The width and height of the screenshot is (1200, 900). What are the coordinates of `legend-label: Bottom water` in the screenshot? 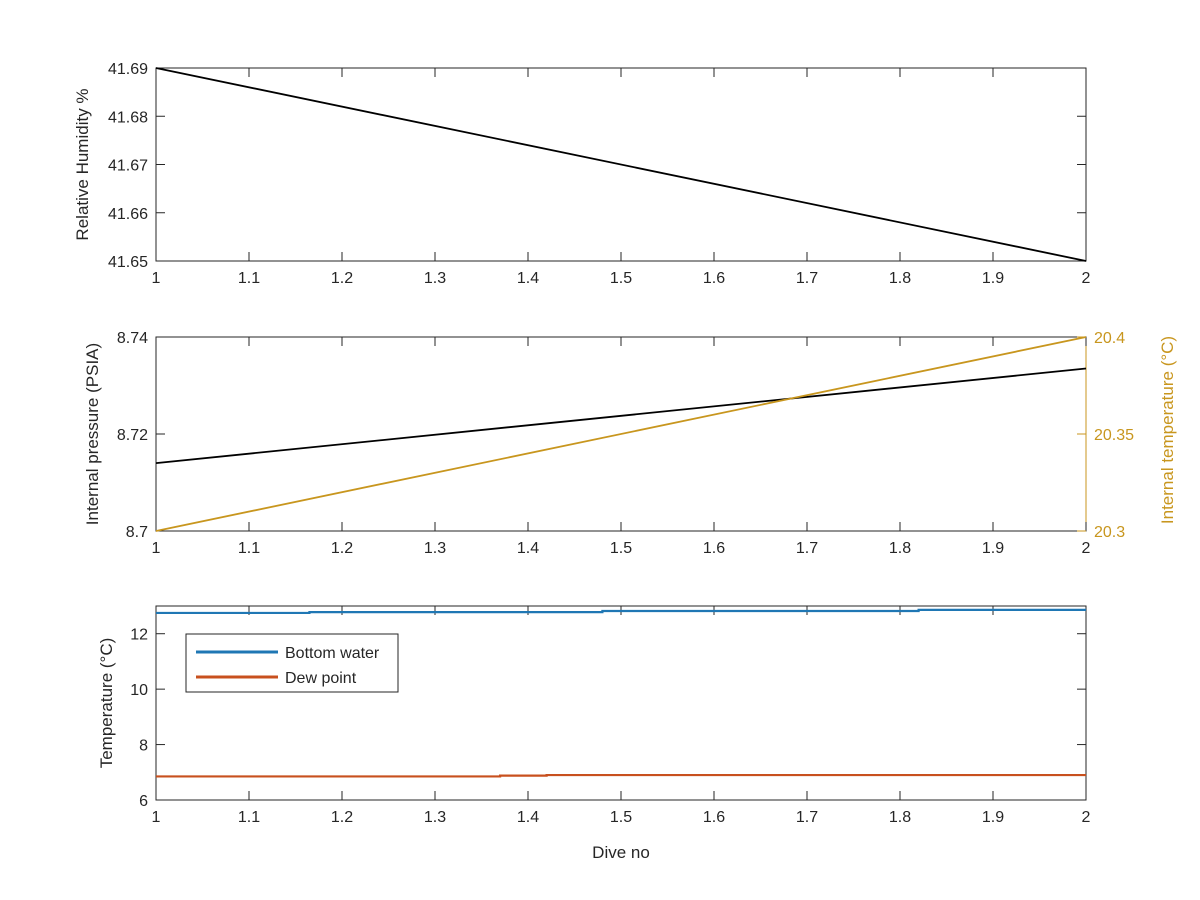 It's located at (332, 653).